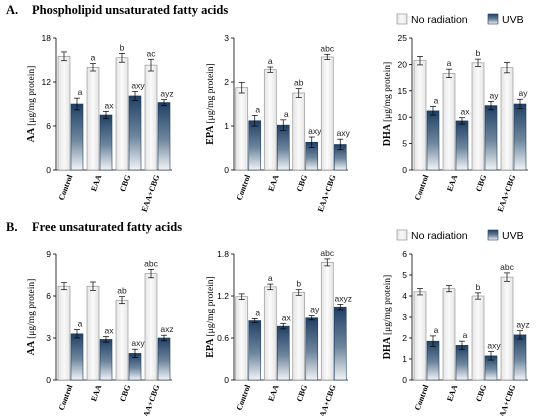 This screenshot has width=550, height=416. What do you see at coordinates (223, 296) in the screenshot?
I see `y-tick-label: 1.2` at bounding box center [223, 296].